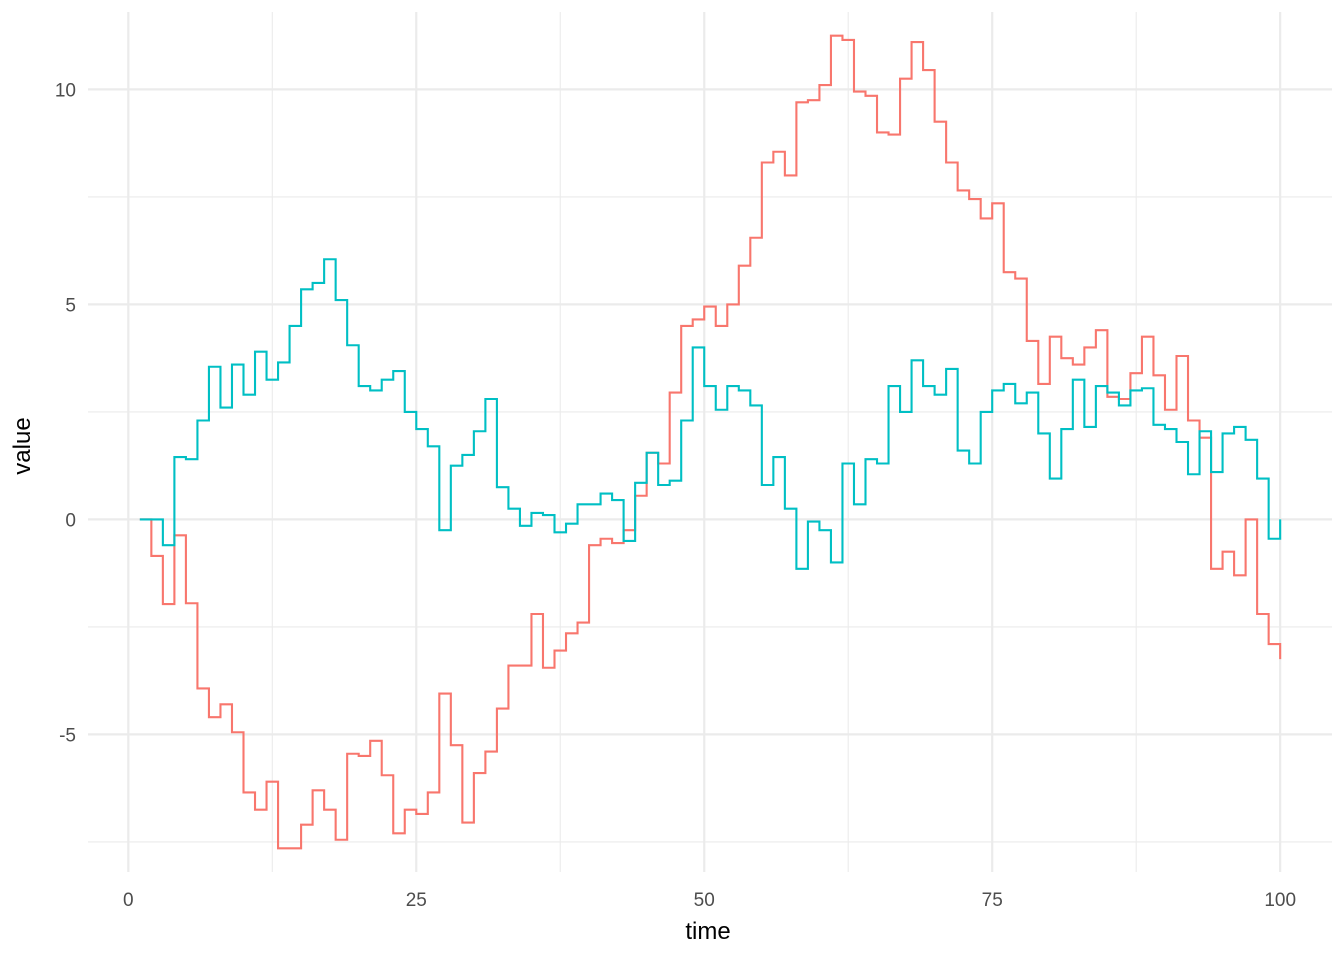  Describe the element at coordinates (992, 900) in the screenshot. I see `x-tick-label: 75` at that location.